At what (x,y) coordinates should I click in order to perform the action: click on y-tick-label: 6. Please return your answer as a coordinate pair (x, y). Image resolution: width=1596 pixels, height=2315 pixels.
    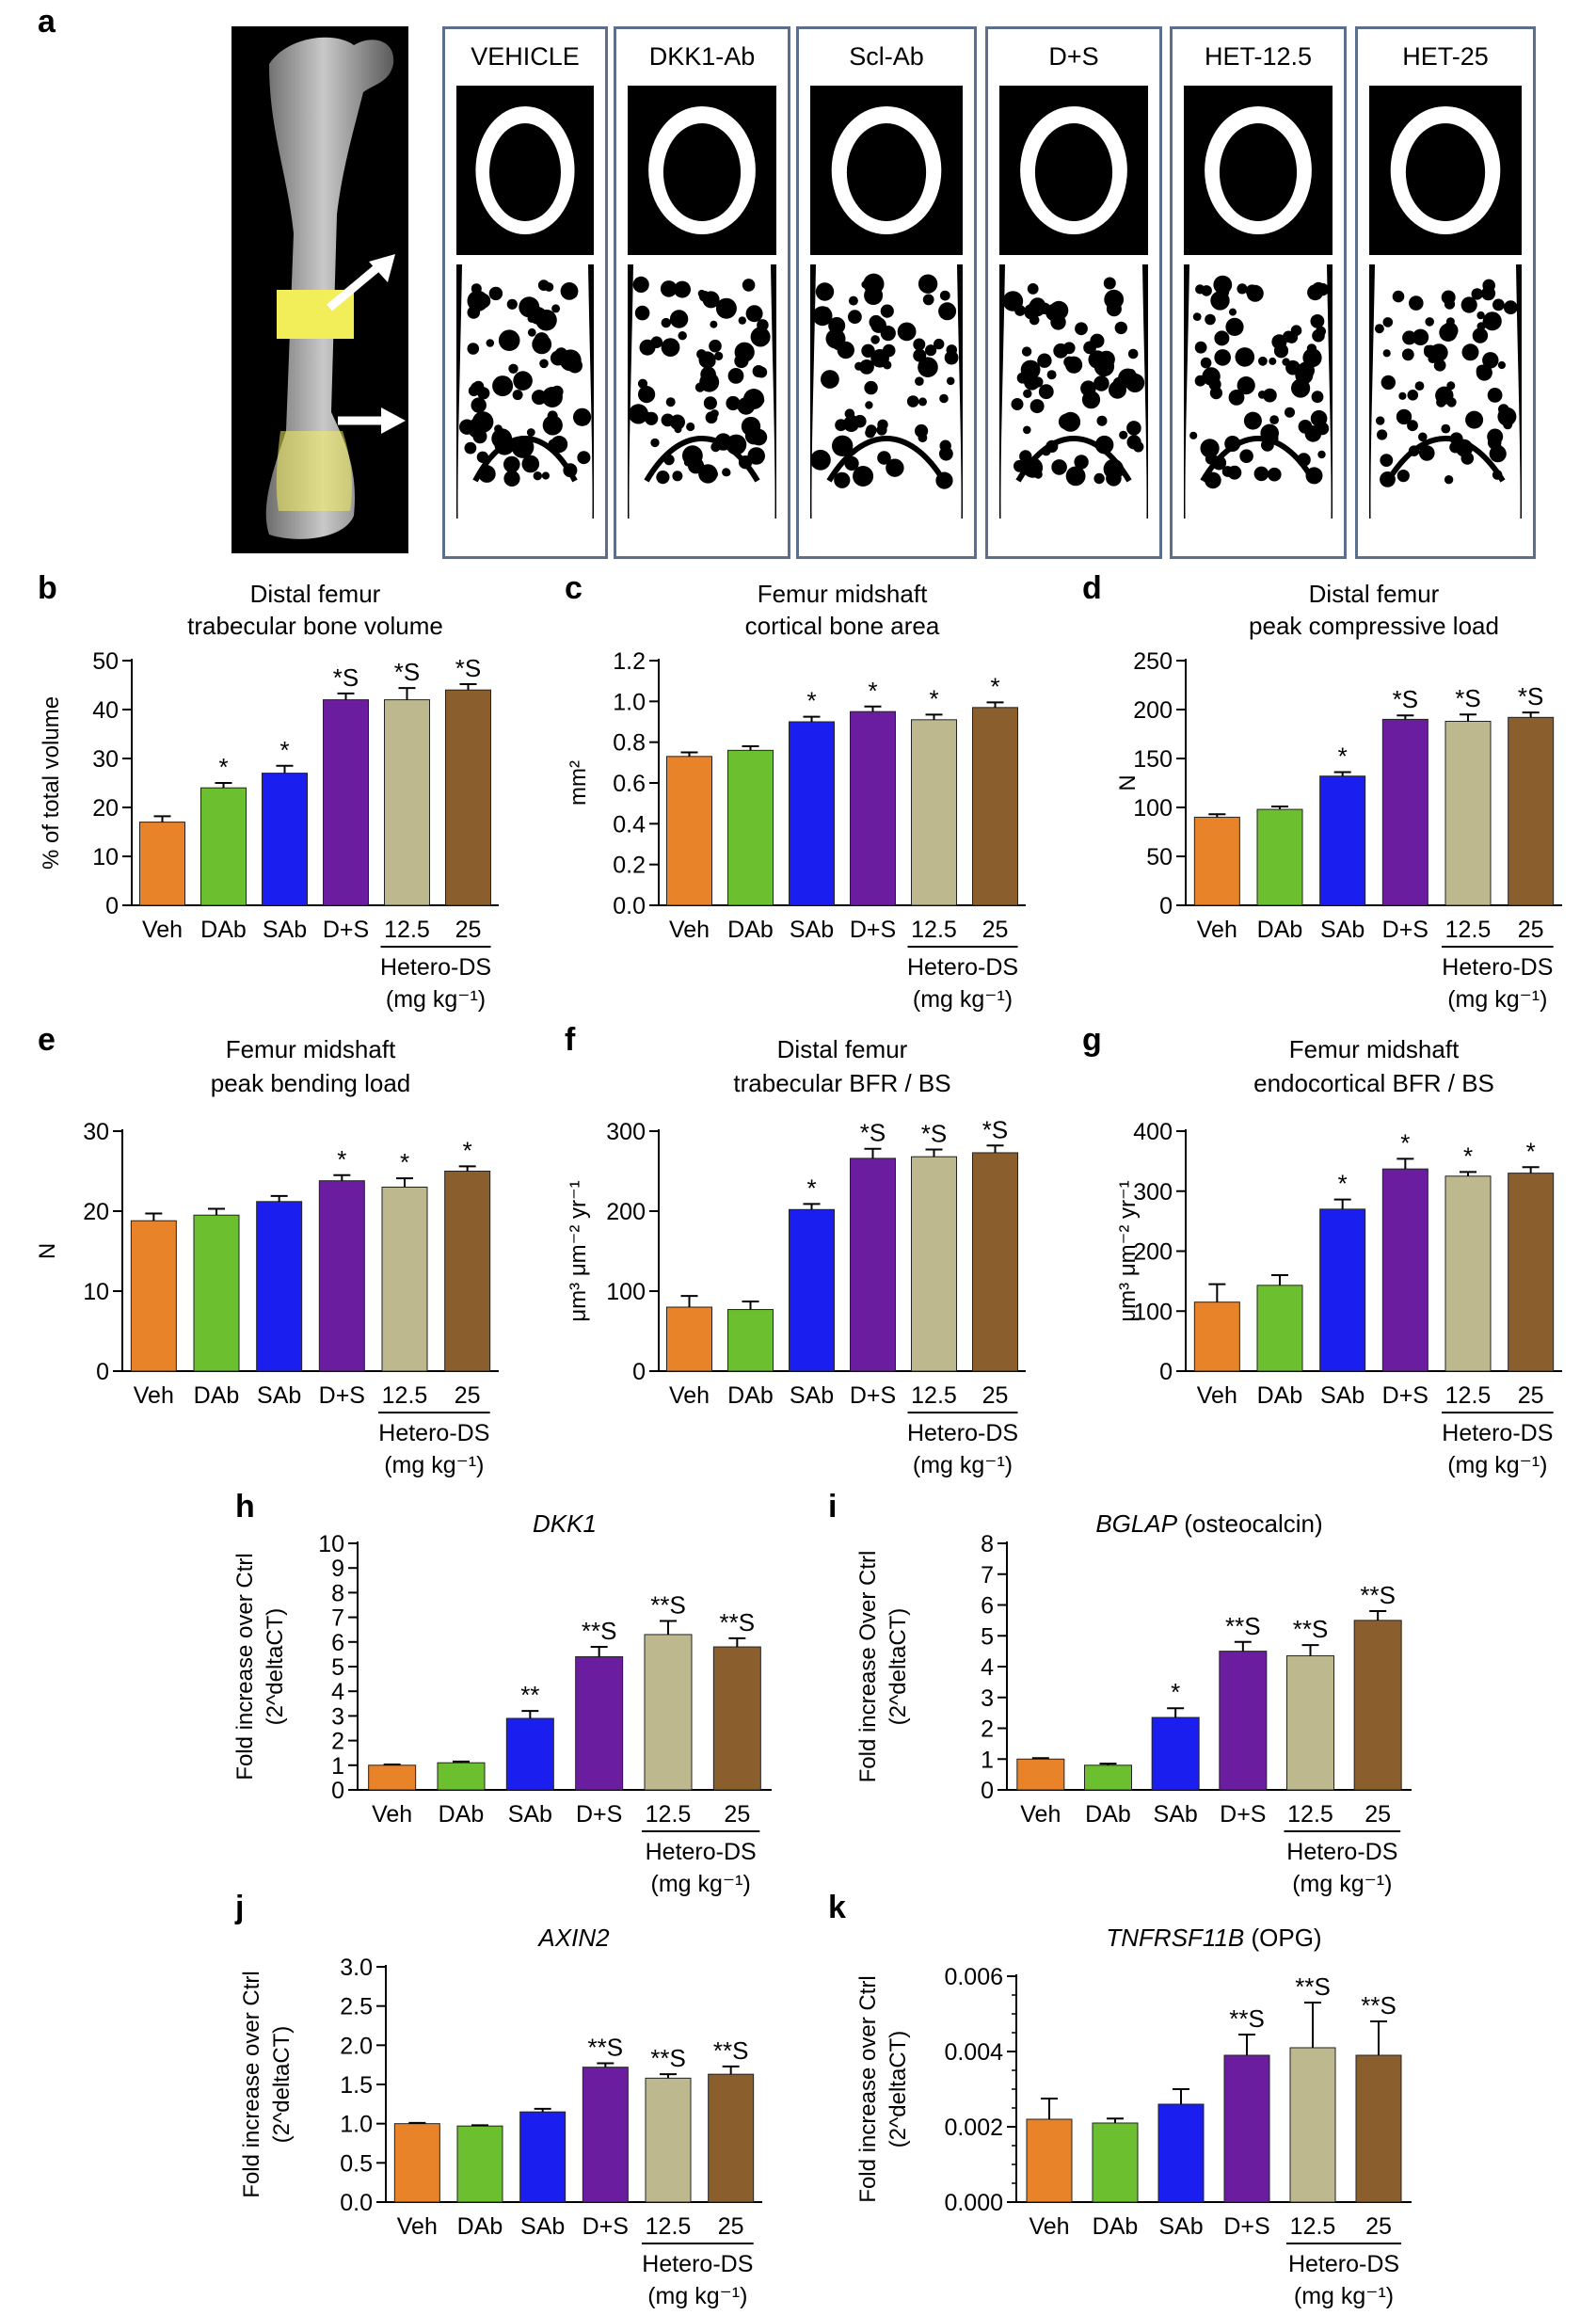
    Looking at the image, I should click on (987, 1606).